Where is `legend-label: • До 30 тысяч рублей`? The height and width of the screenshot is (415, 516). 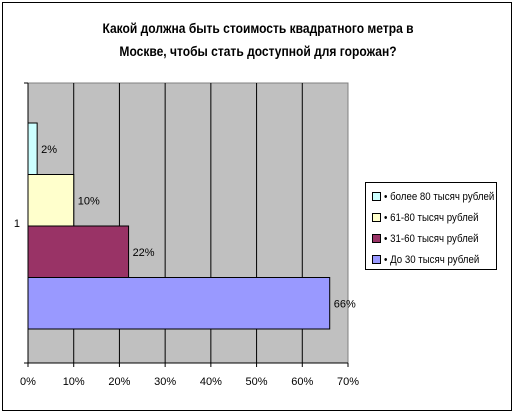 legend-label: • До 30 тысяч рублей is located at coordinates (432, 259).